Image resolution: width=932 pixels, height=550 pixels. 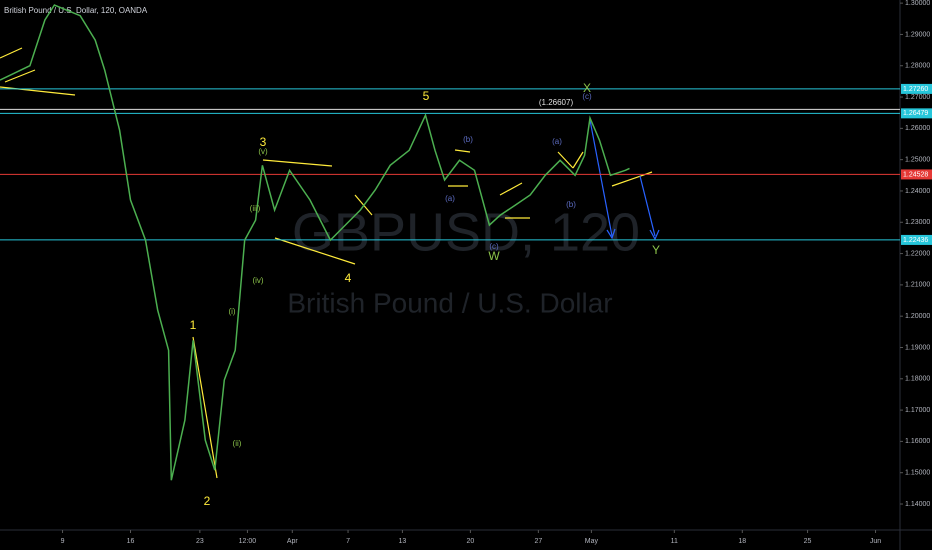 What do you see at coordinates (656, 250) in the screenshot?
I see `wave-label: Y` at bounding box center [656, 250].